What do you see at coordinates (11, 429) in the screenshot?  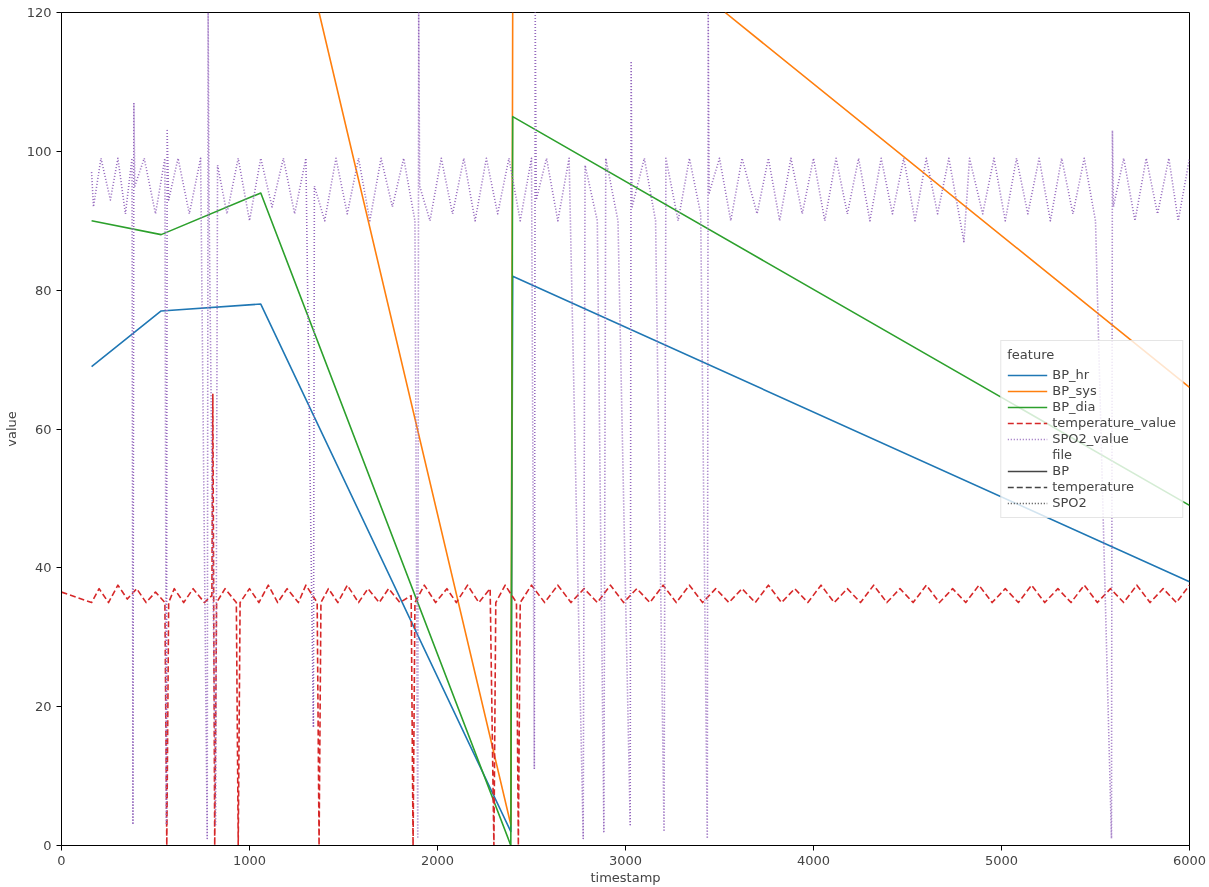 I see `y-axis-title: value` at bounding box center [11, 429].